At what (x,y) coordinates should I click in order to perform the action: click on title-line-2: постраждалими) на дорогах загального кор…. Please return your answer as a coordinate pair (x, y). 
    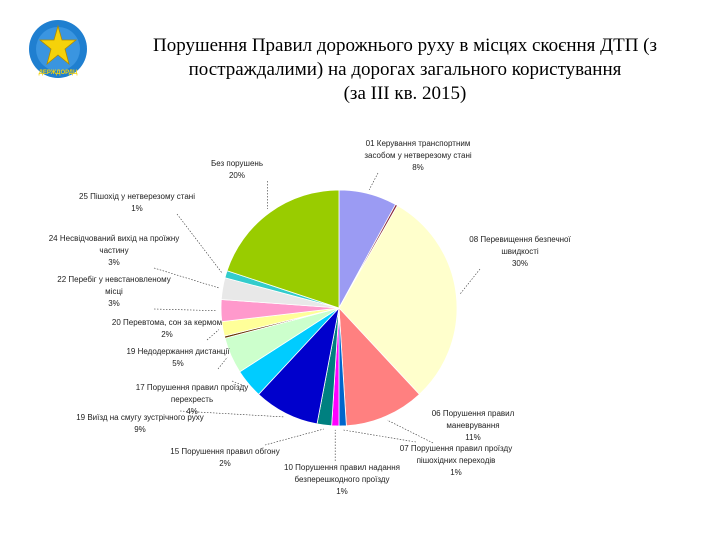
    Looking at the image, I should click on (405, 69).